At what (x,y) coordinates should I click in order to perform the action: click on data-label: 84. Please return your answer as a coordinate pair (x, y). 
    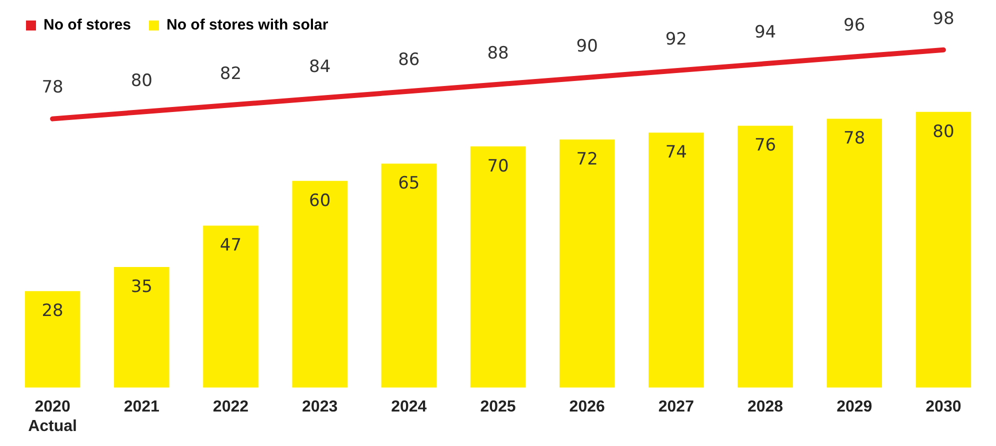
    Looking at the image, I should click on (320, 67).